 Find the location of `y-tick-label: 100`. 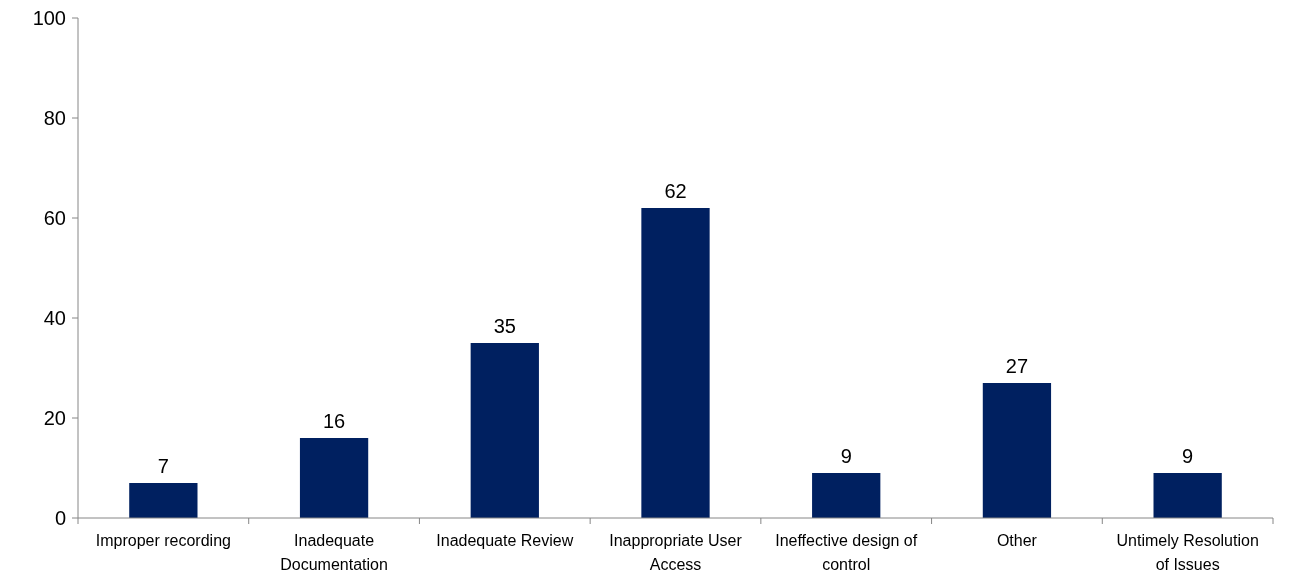

y-tick-label: 100 is located at coordinates (49, 18).